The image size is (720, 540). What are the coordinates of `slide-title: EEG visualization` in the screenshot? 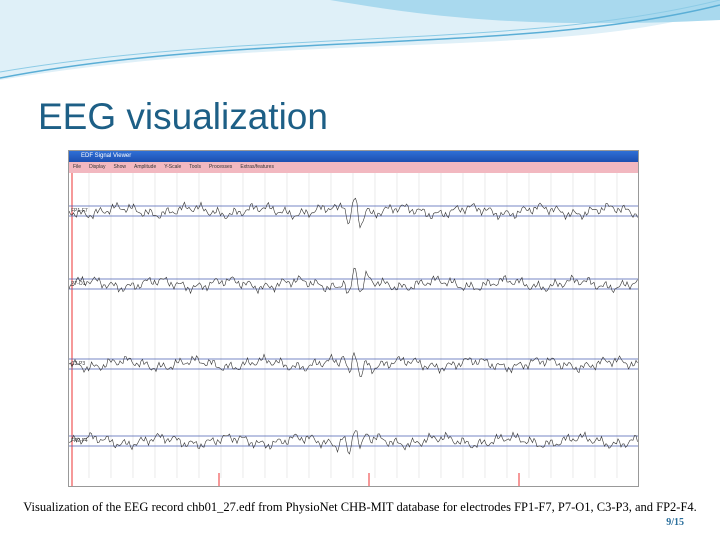 It's located at (183, 116).